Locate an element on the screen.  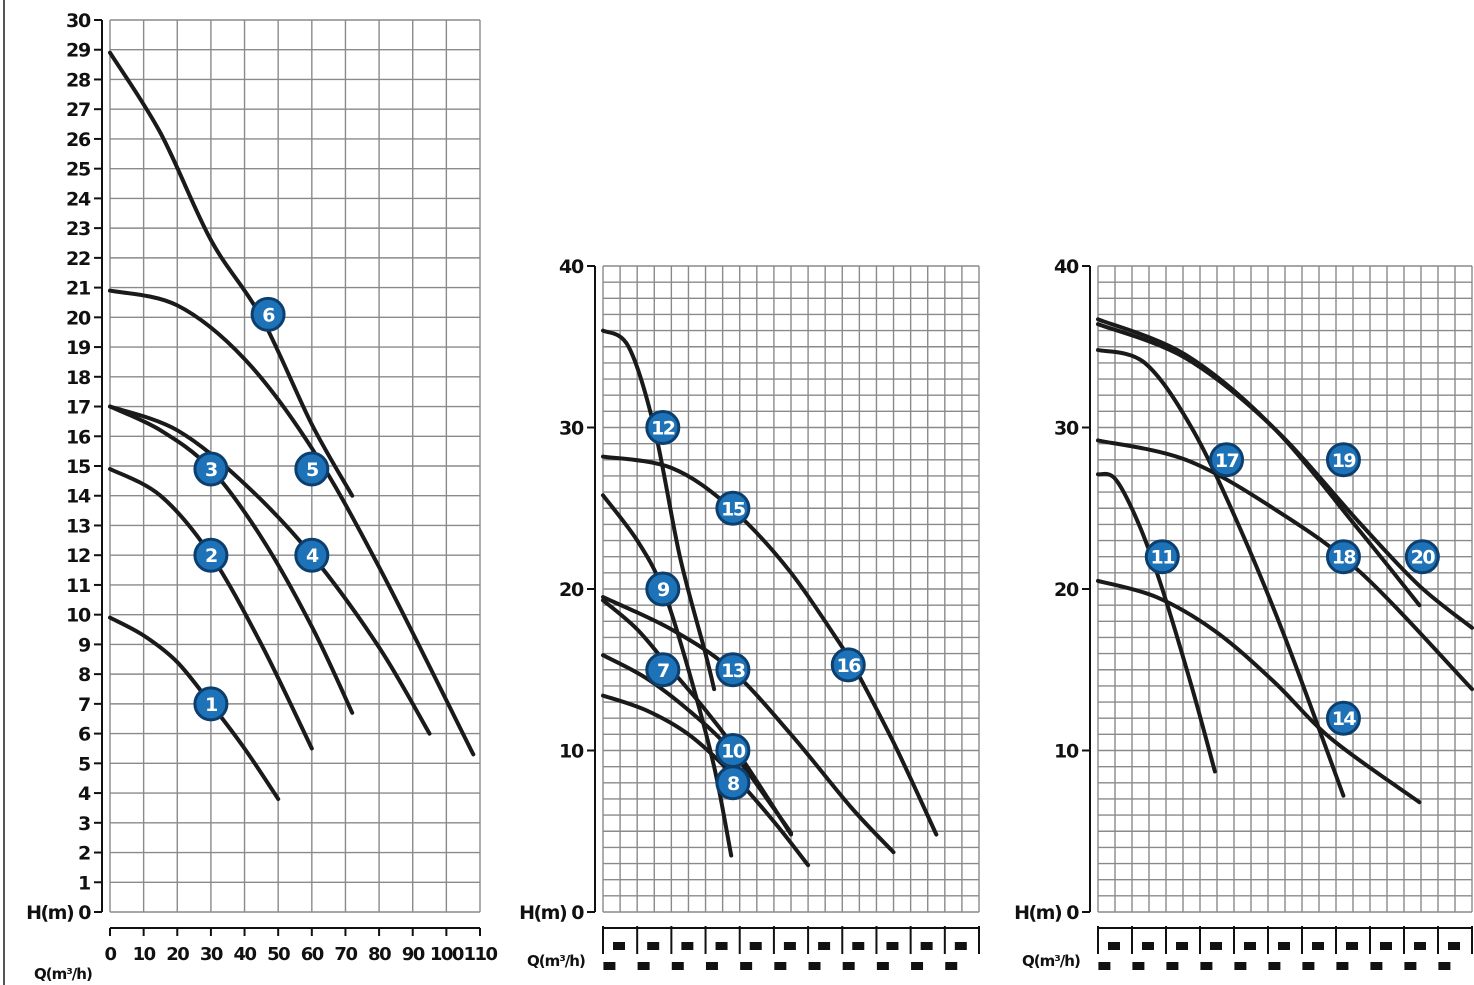
y-tick-label: 5 is located at coordinates (84, 764).